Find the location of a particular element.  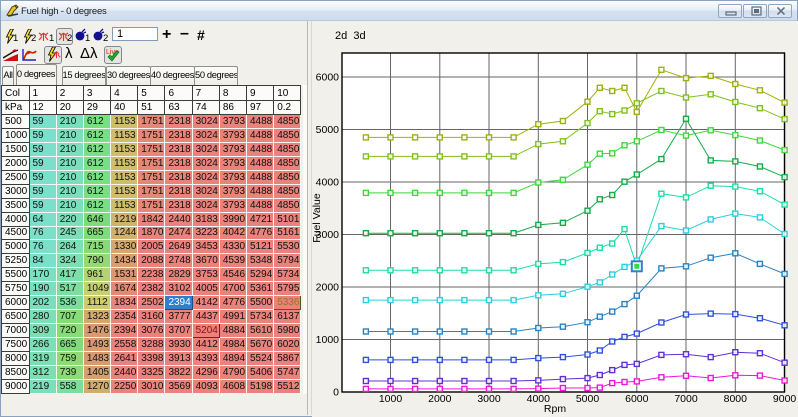

svg-text: Live is located at coordinates (112, 52).